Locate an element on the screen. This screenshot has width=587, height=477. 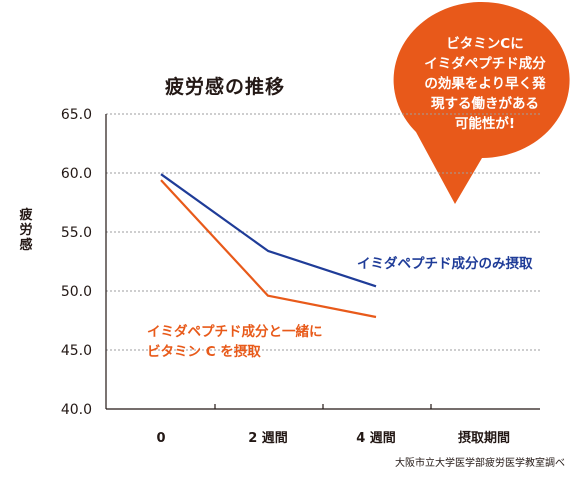
series-lines is located at coordinates (268, 246).